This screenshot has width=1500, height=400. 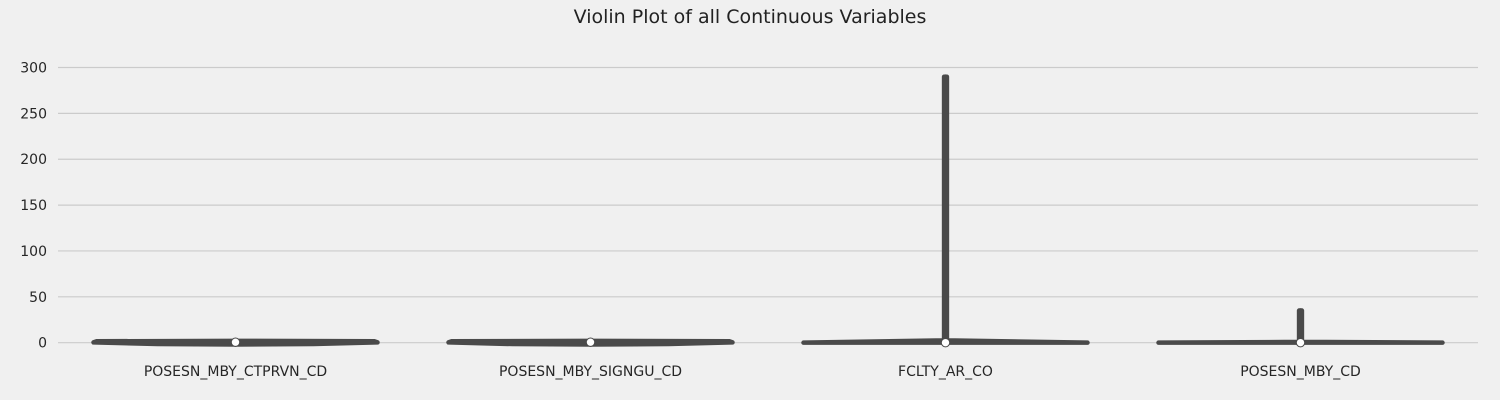 I want to click on chart-title: Violin Plot of all Continuous Variables, so click(x=750, y=17).